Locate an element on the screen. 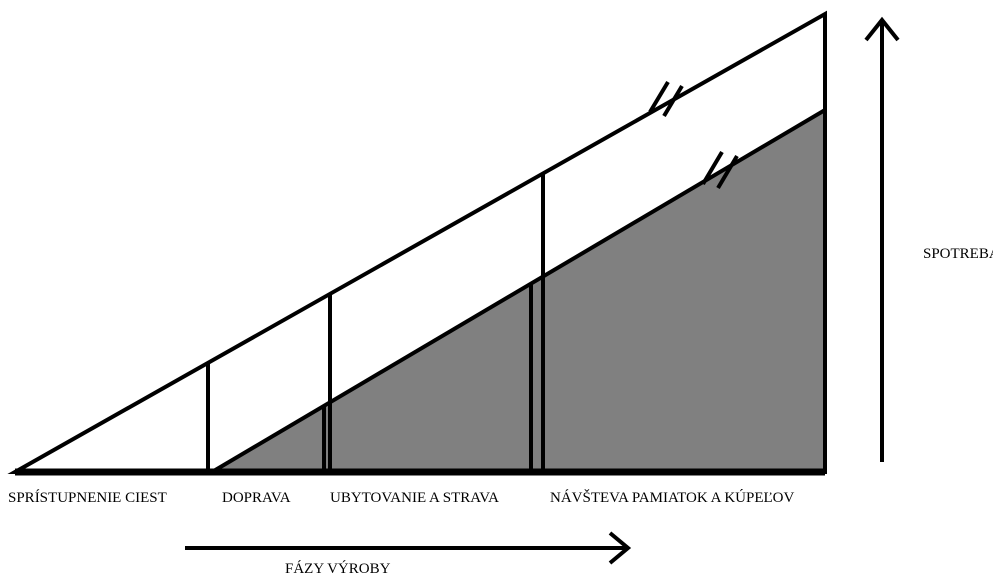 The image size is (993, 576). phase-label: NÁVŠTEVA PAMIATOK A KÚPEĽOV is located at coordinates (672, 497).